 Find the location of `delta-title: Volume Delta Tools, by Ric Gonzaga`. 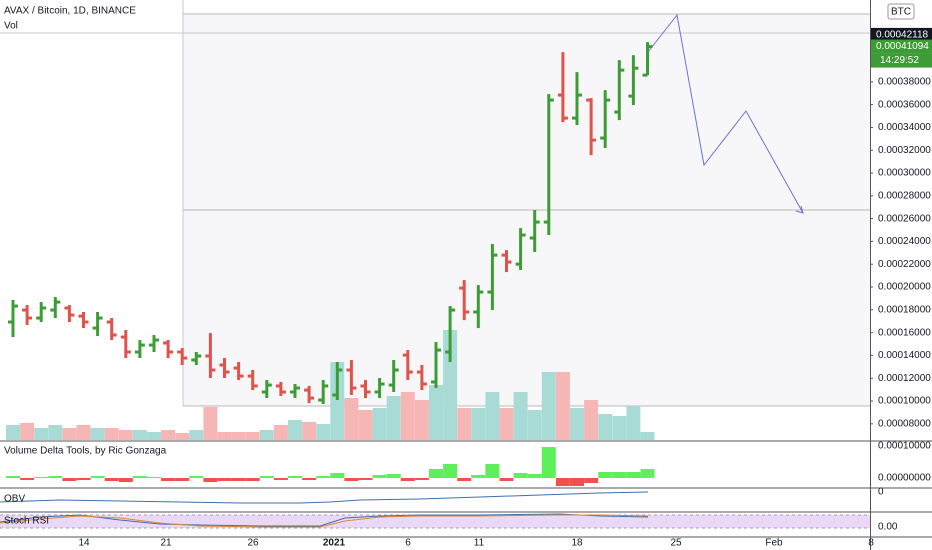

delta-title: Volume Delta Tools, by Ric Gonzaga is located at coordinates (85, 451).